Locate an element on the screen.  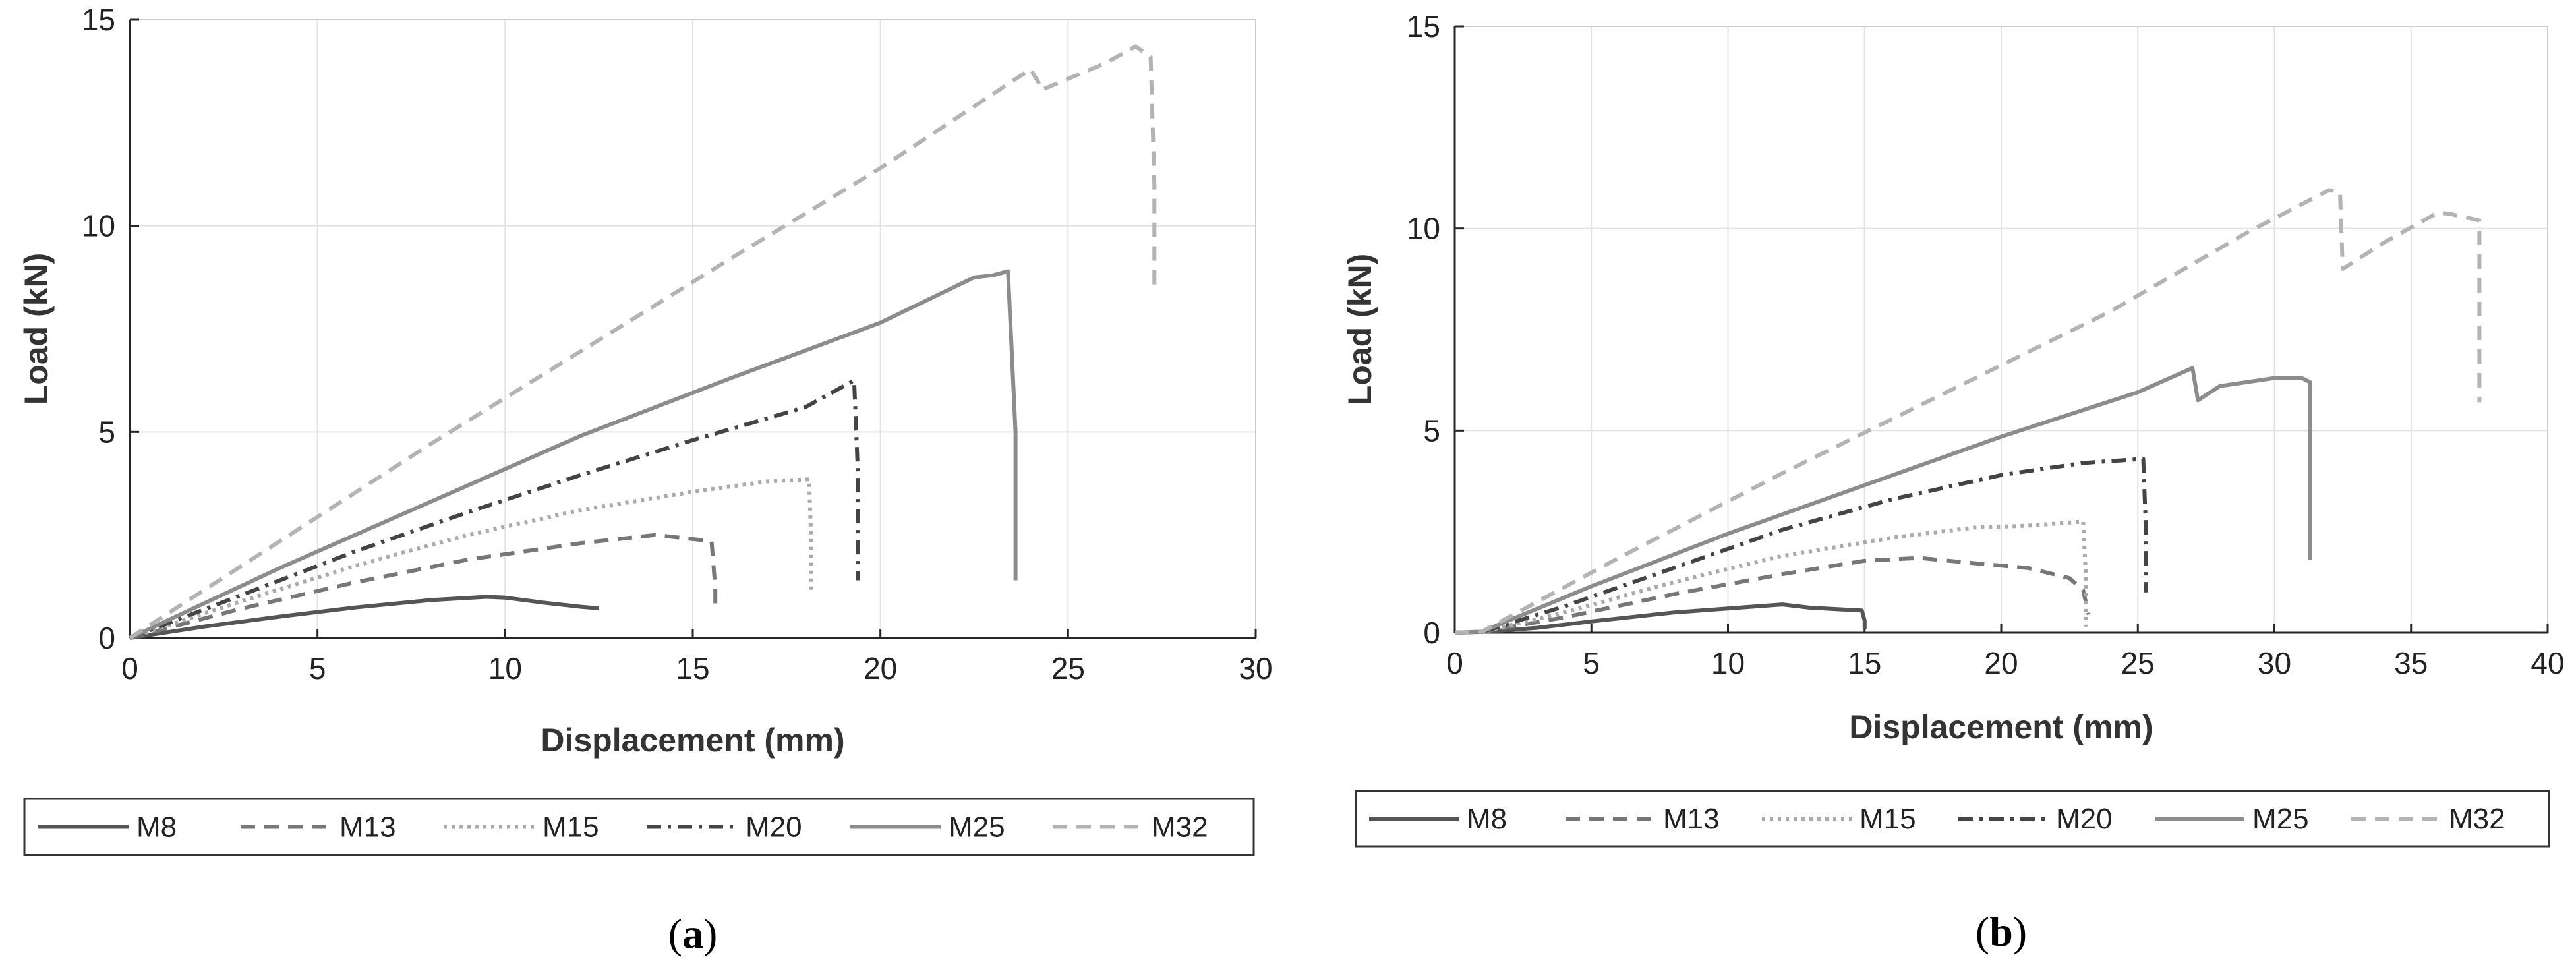
series-line-b-m8 is located at coordinates (1661, 618).